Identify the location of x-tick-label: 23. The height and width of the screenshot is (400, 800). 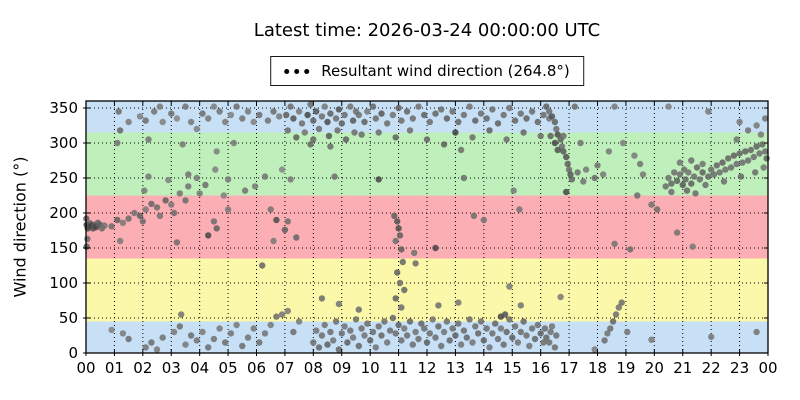
(739, 368).